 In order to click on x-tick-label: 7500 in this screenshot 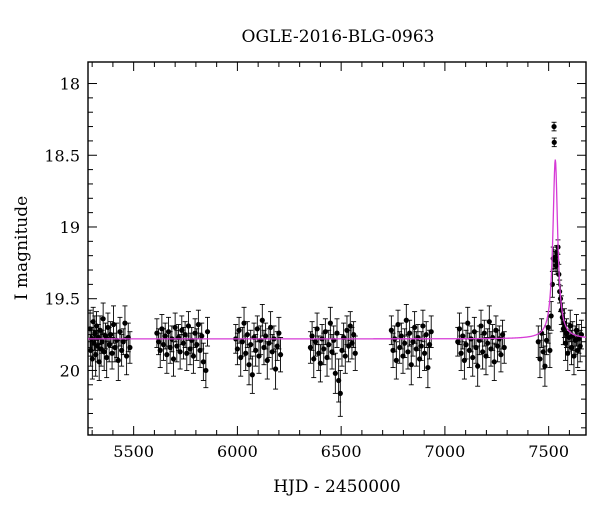, I will do `click(548, 451)`.